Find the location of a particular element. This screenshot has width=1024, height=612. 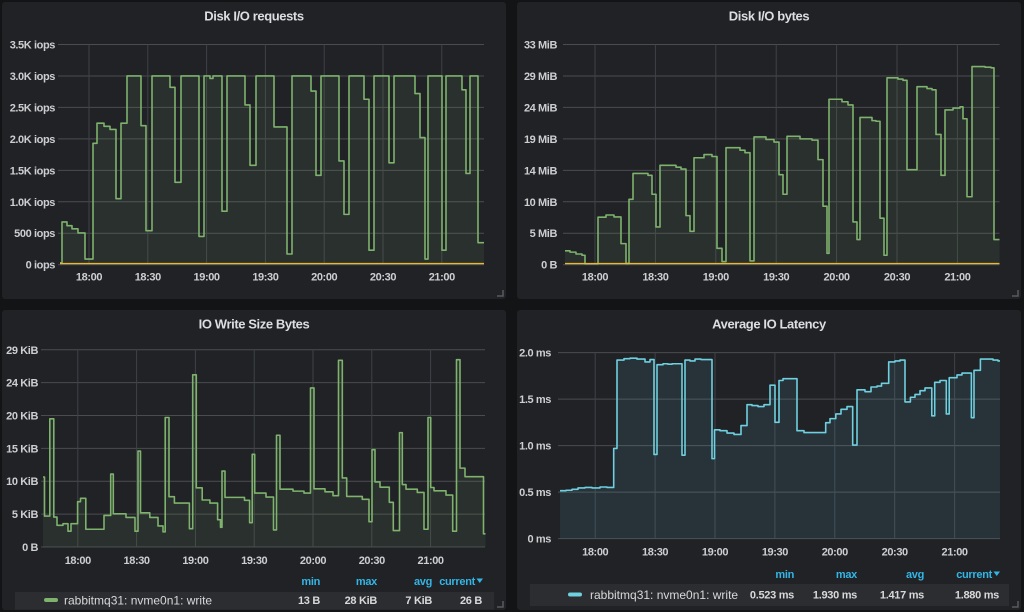

svg-text: 19 MiB is located at coordinates (541, 140).